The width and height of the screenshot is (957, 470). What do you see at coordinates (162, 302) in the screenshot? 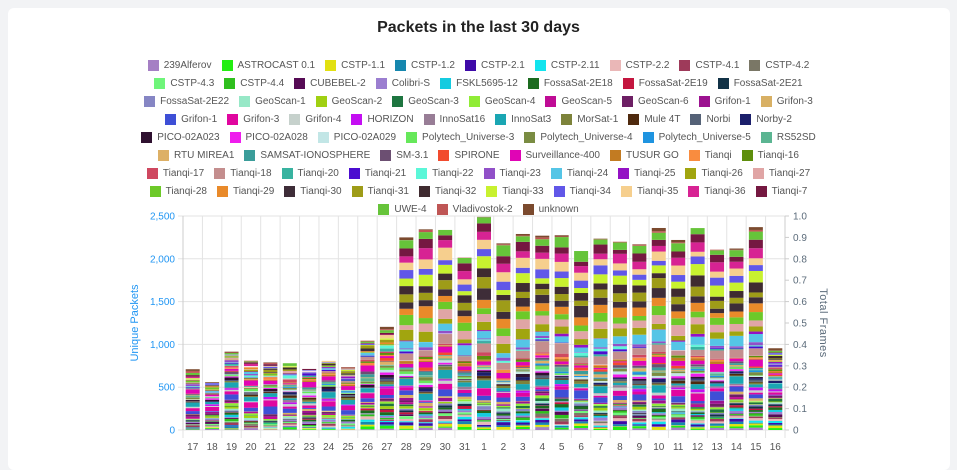
I see `y-tick-label: 1,500` at bounding box center [162, 302].